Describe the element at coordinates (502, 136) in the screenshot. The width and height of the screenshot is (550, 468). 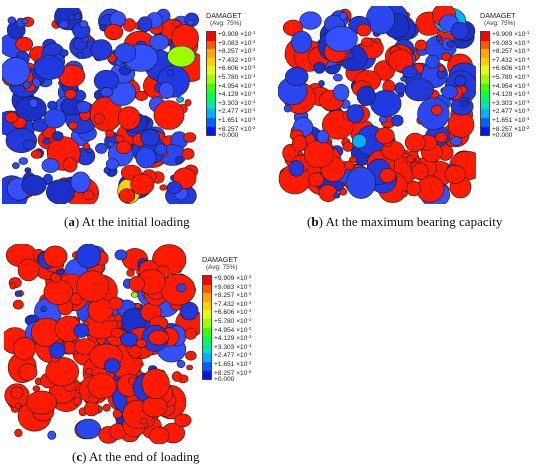
I see `legend-level-label: +0.000` at that location.